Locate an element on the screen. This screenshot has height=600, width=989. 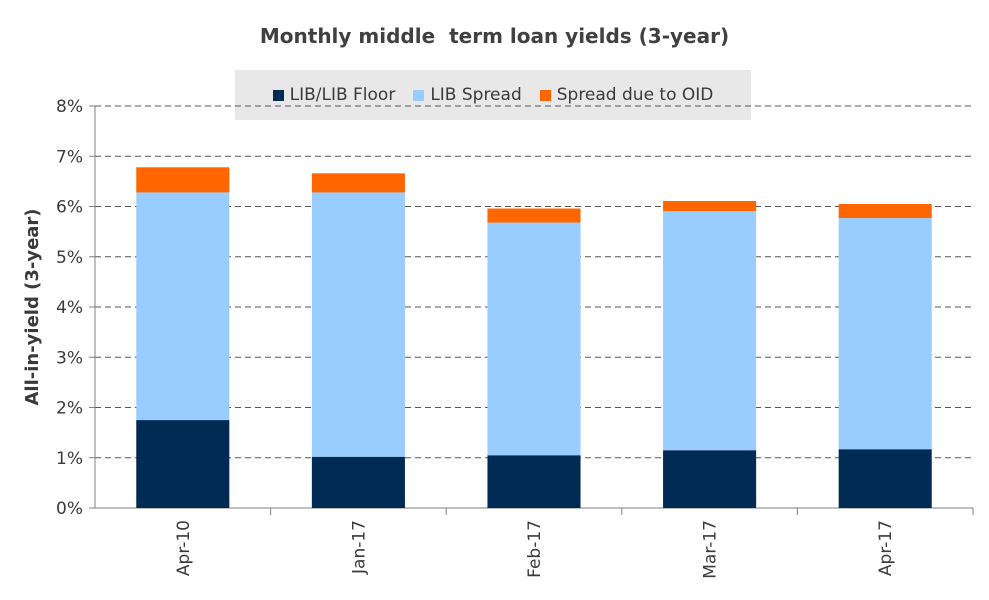
legend-item-lib-floor: LIB/LIB Floor is located at coordinates (334, 95).